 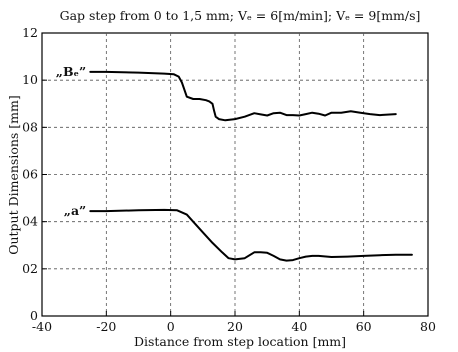 What do you see at coordinates (34, 315) in the screenshot?
I see `y-tick-label: 0` at bounding box center [34, 315].